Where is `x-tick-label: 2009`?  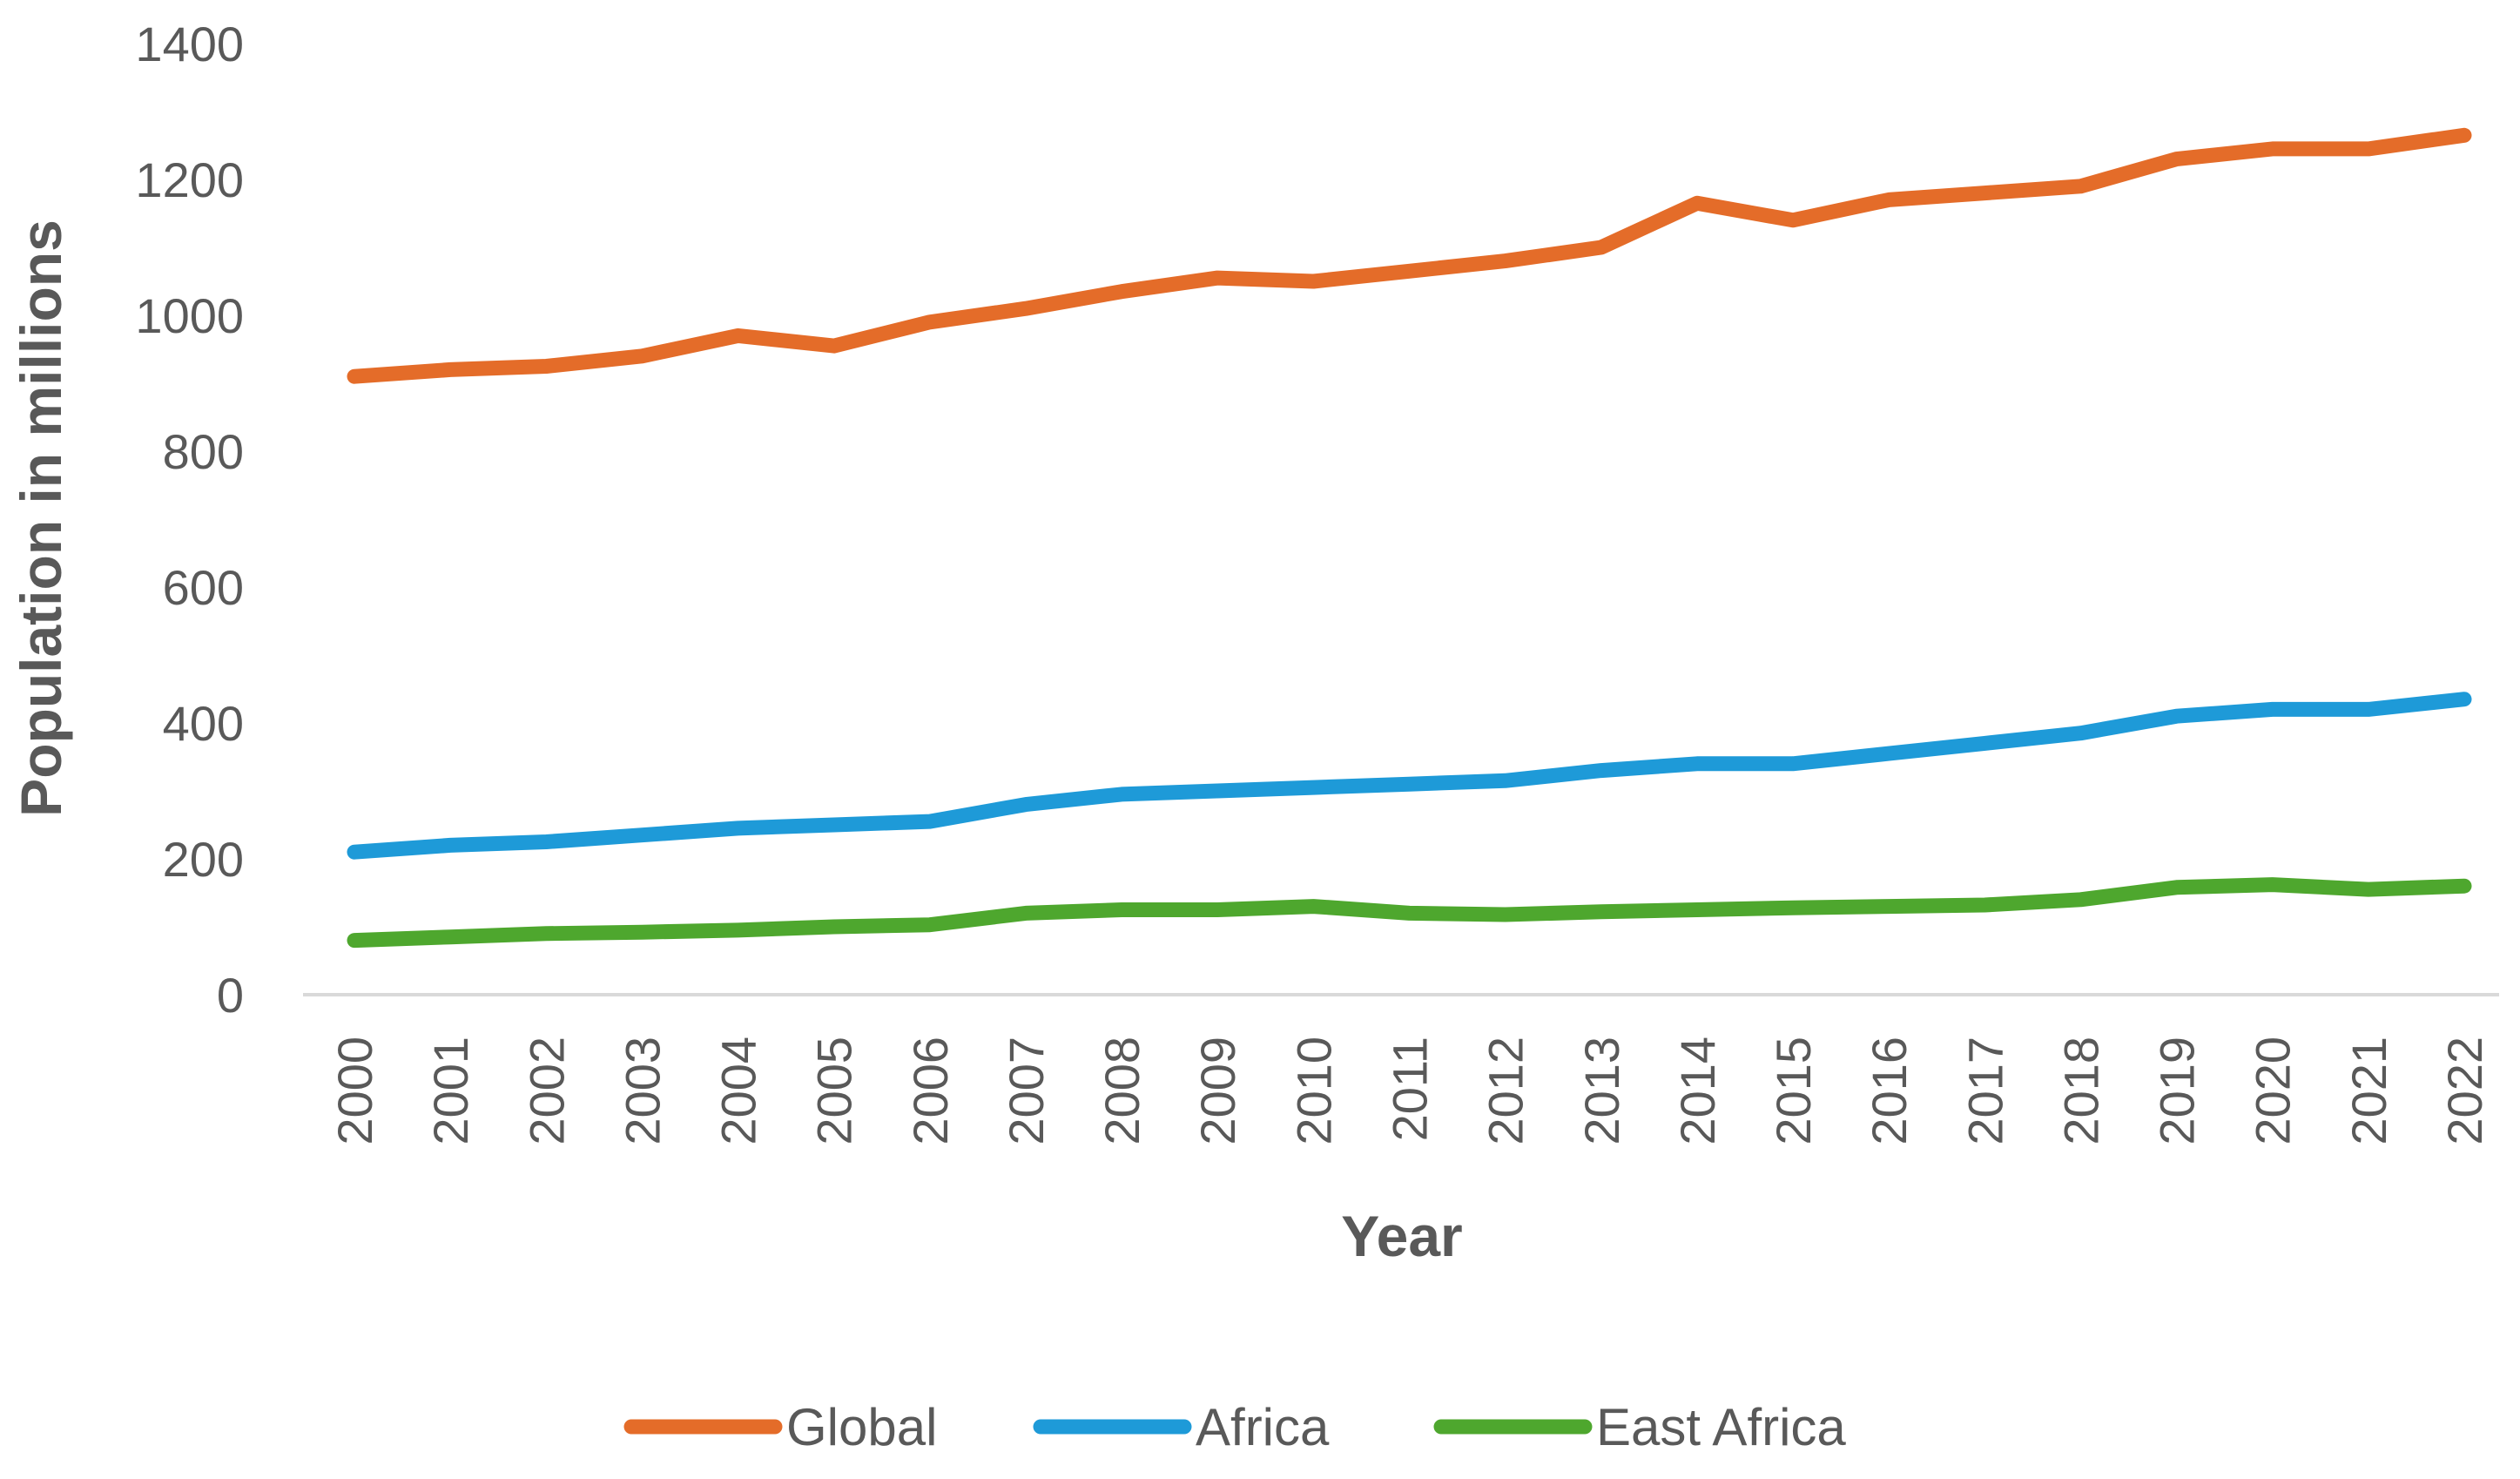
x-tick-label: 2009 is located at coordinates (1217, 1091).